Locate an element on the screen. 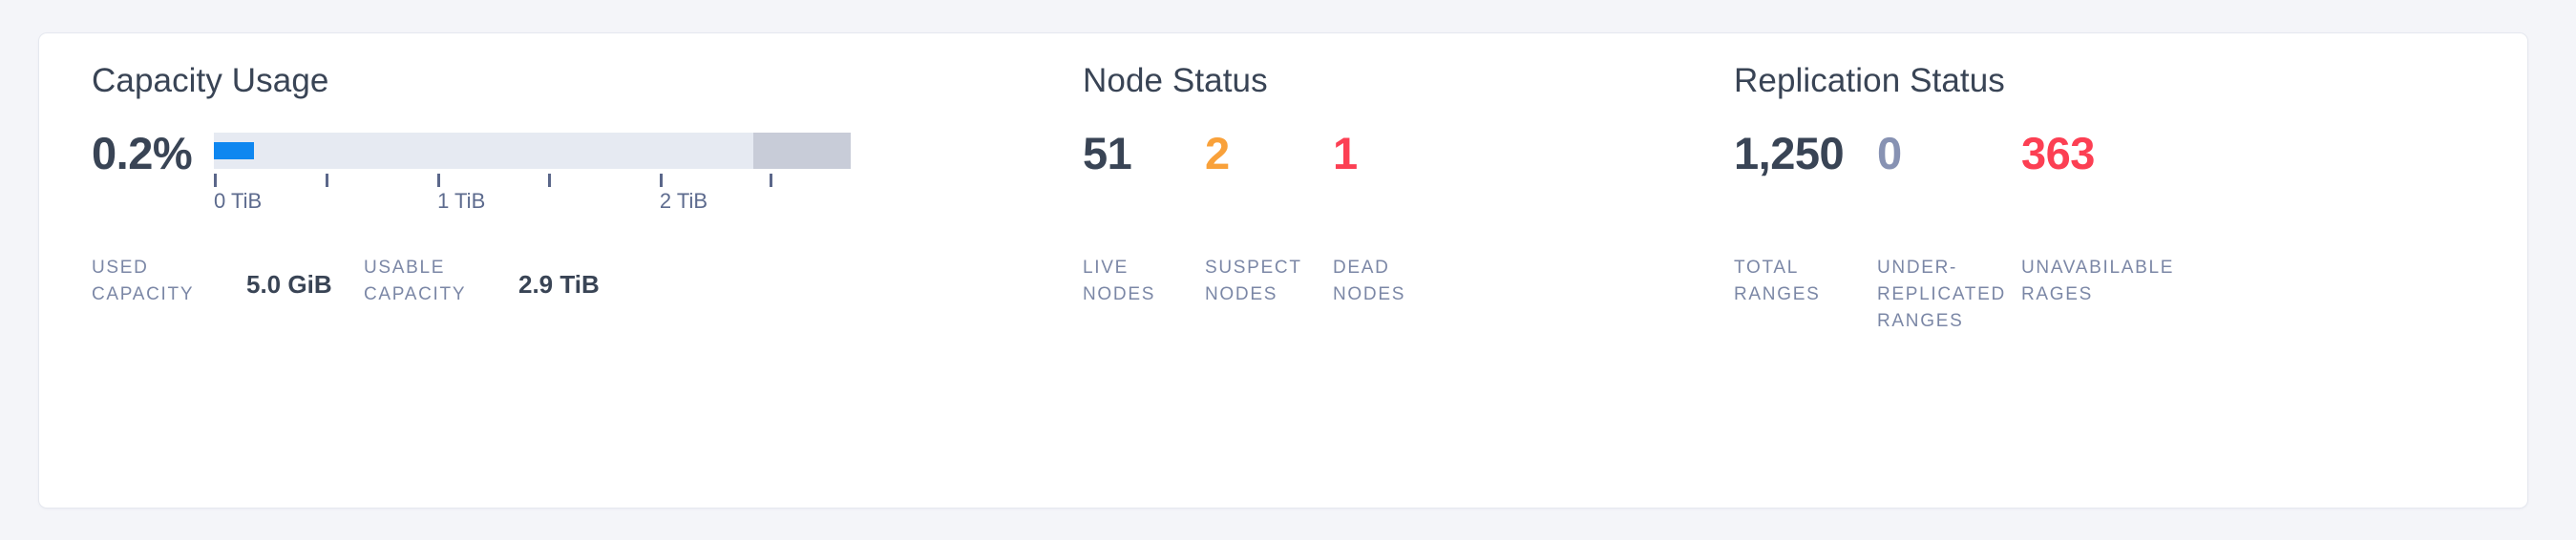 The width and height of the screenshot is (2576, 540). capacity-bar-tick-labels: 0 TiB 1 TiB 2 TiB is located at coordinates (532, 201).